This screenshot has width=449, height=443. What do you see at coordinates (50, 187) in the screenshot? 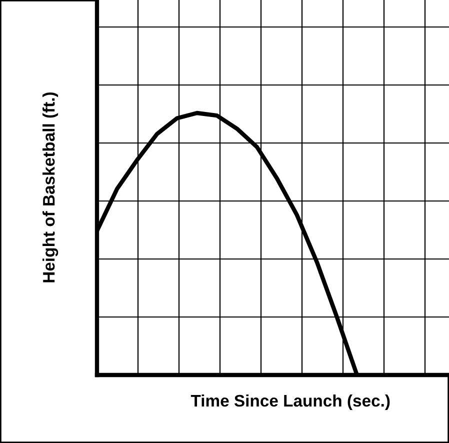
I see `y-axis-title: Height of Basketball (ft.)` at bounding box center [50, 187].